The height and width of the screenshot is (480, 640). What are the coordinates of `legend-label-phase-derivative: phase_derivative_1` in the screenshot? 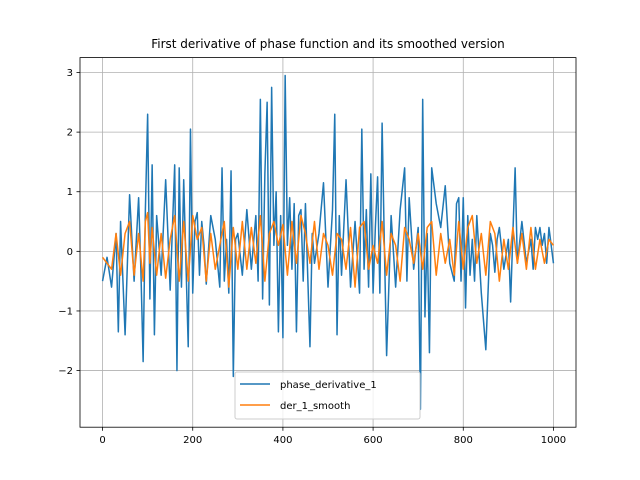 It's located at (328, 385).